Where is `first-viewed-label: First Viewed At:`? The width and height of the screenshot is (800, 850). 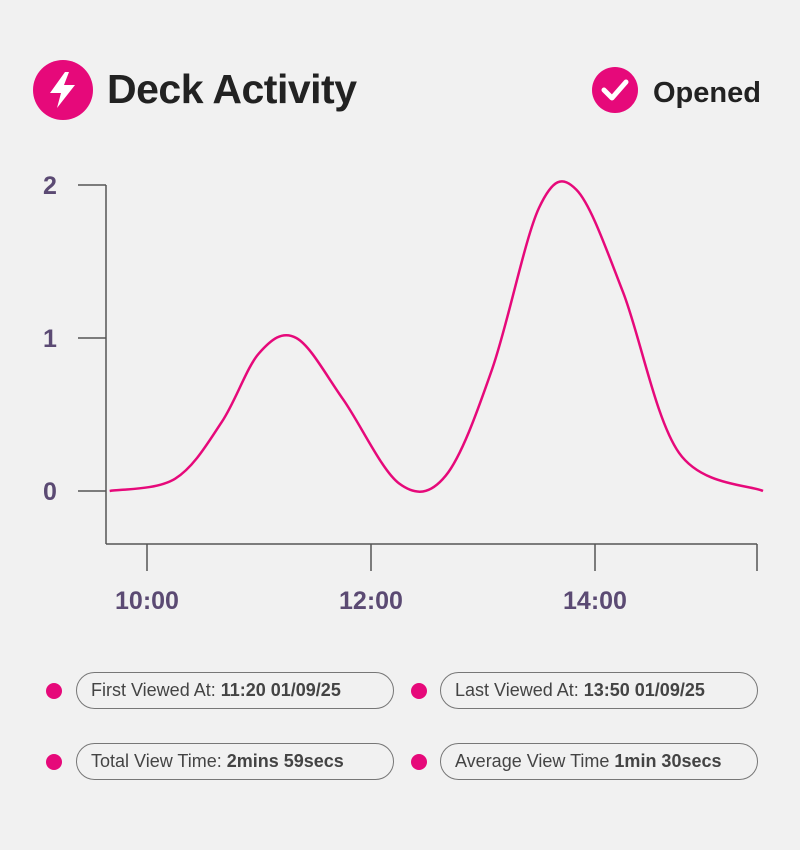
first-viewed-label: First Viewed At: is located at coordinates (153, 690).